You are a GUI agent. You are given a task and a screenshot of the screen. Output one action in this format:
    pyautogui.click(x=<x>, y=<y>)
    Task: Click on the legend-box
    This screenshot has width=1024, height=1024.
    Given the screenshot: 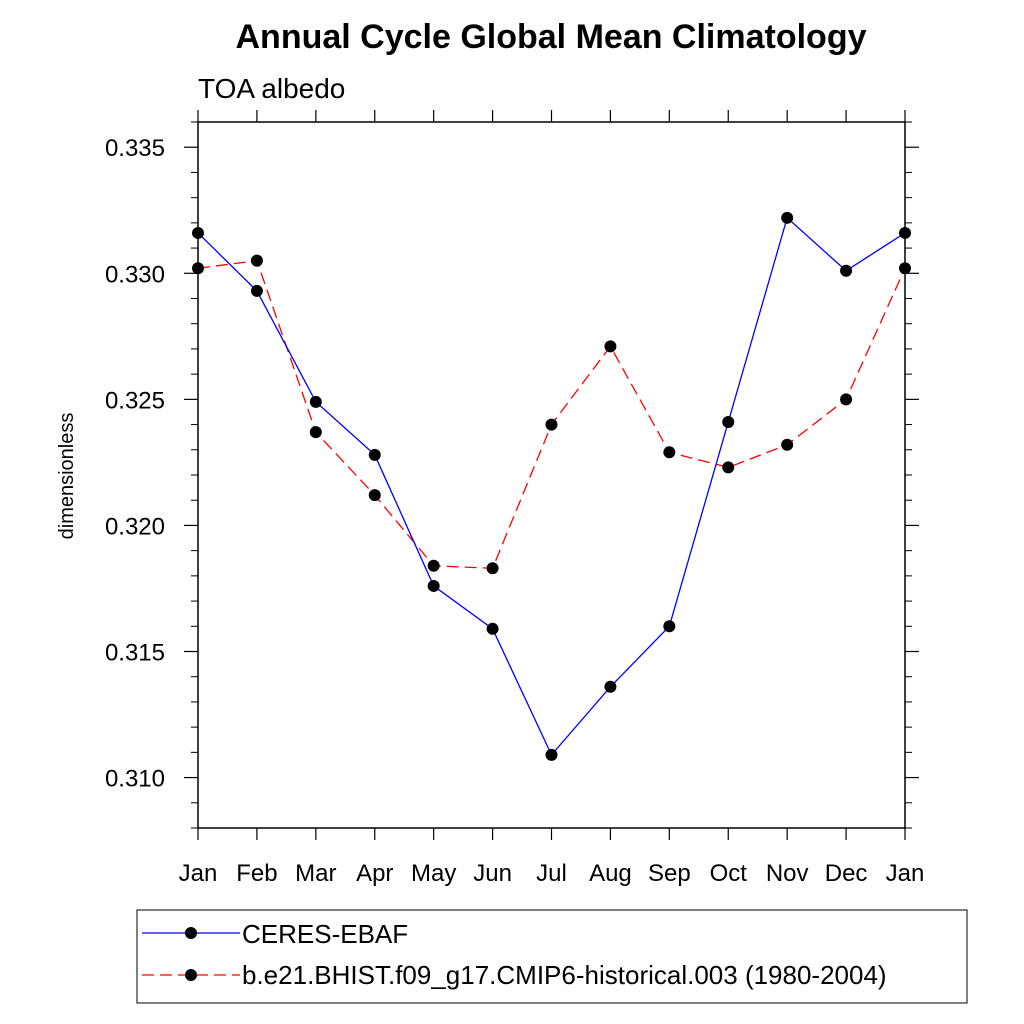 What is the action you would take?
    pyautogui.click(x=552, y=956)
    